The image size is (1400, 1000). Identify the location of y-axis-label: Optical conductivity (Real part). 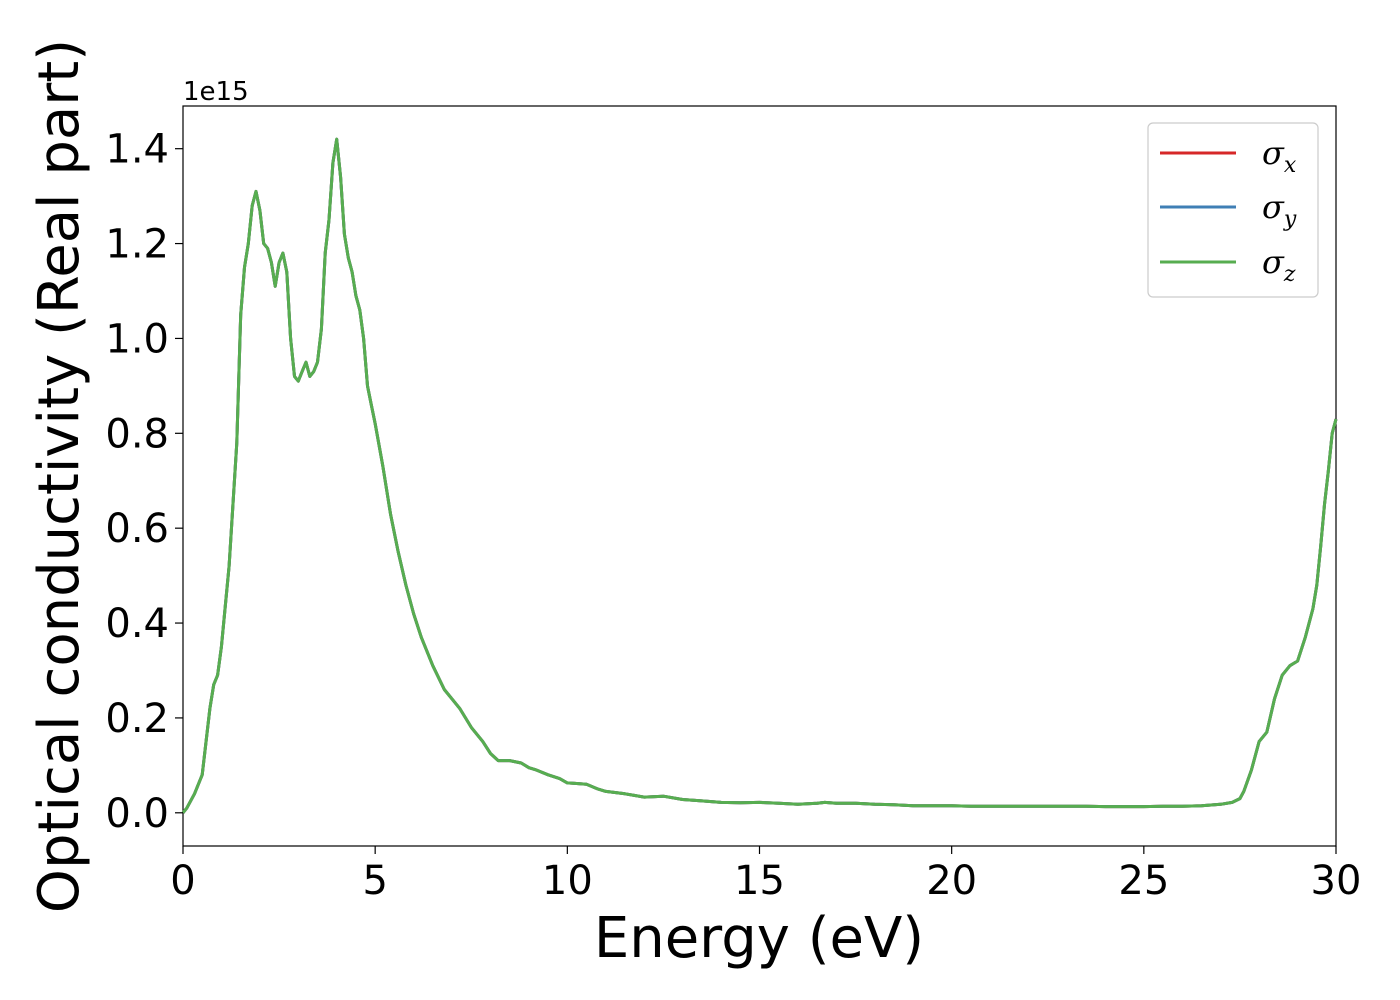
(59, 476).